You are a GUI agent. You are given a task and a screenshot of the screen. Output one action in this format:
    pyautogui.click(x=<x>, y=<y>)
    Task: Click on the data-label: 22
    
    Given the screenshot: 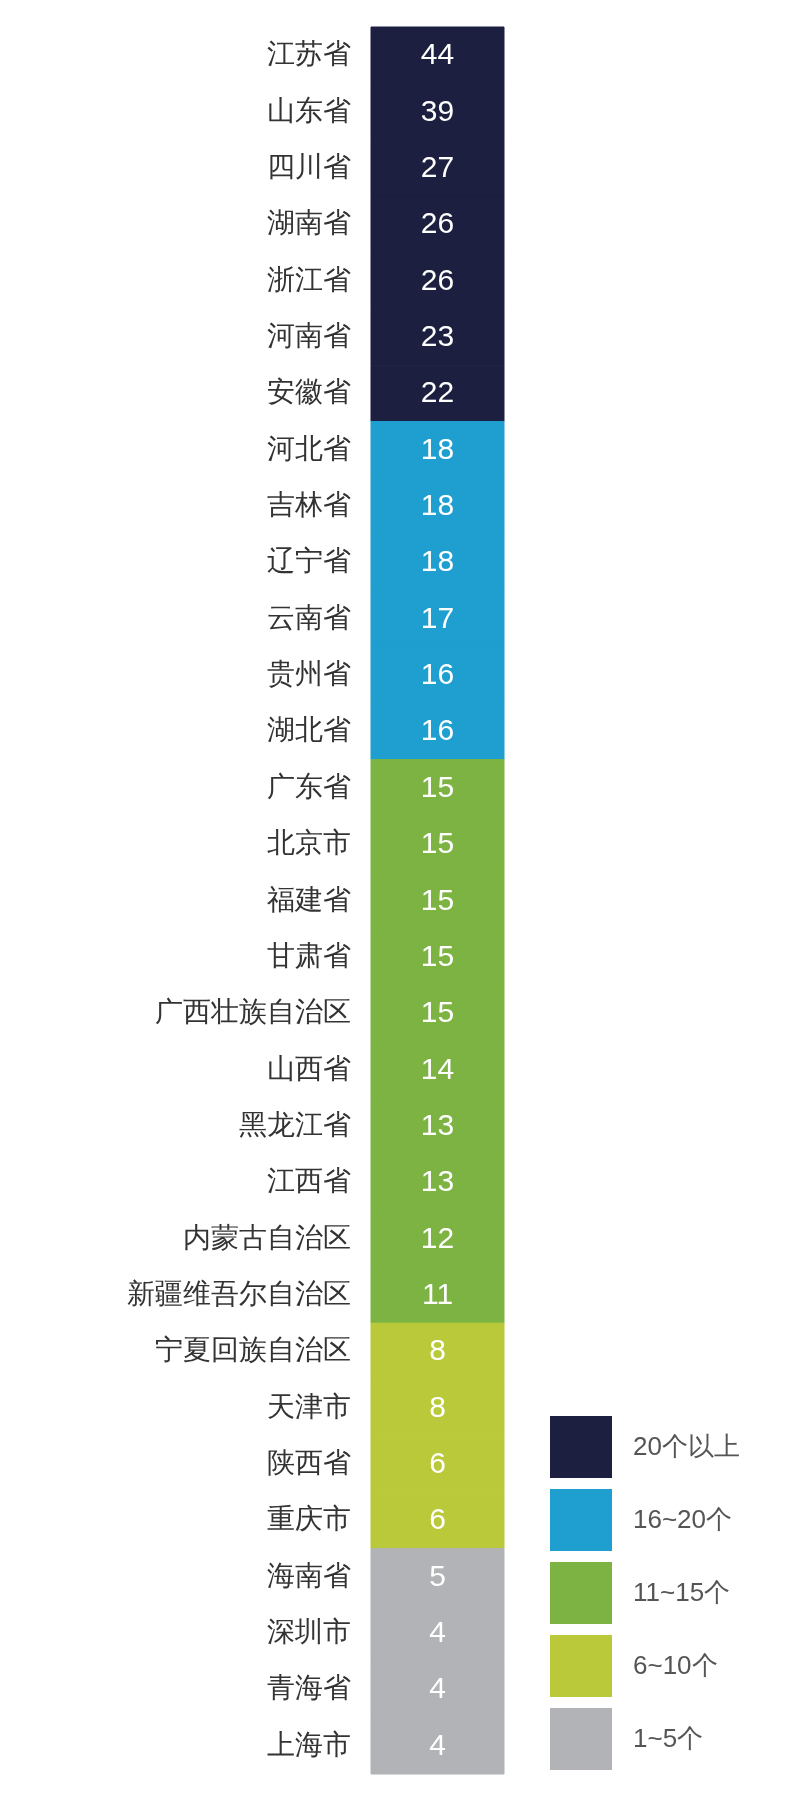 What is the action you would take?
    pyautogui.click(x=437, y=392)
    